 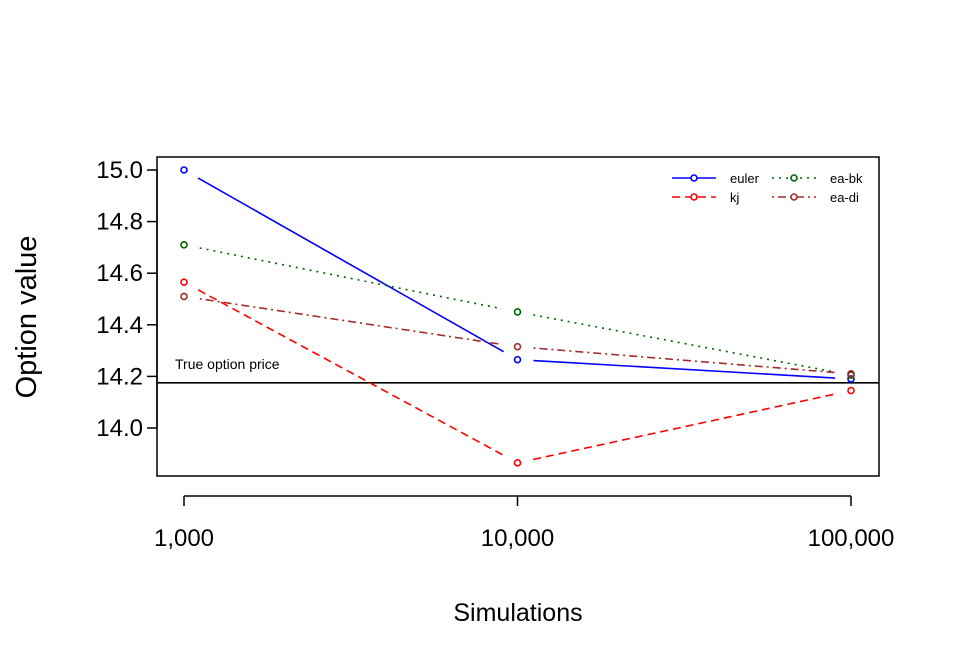 I want to click on y-tick-label: 14.4, so click(x=119, y=325).